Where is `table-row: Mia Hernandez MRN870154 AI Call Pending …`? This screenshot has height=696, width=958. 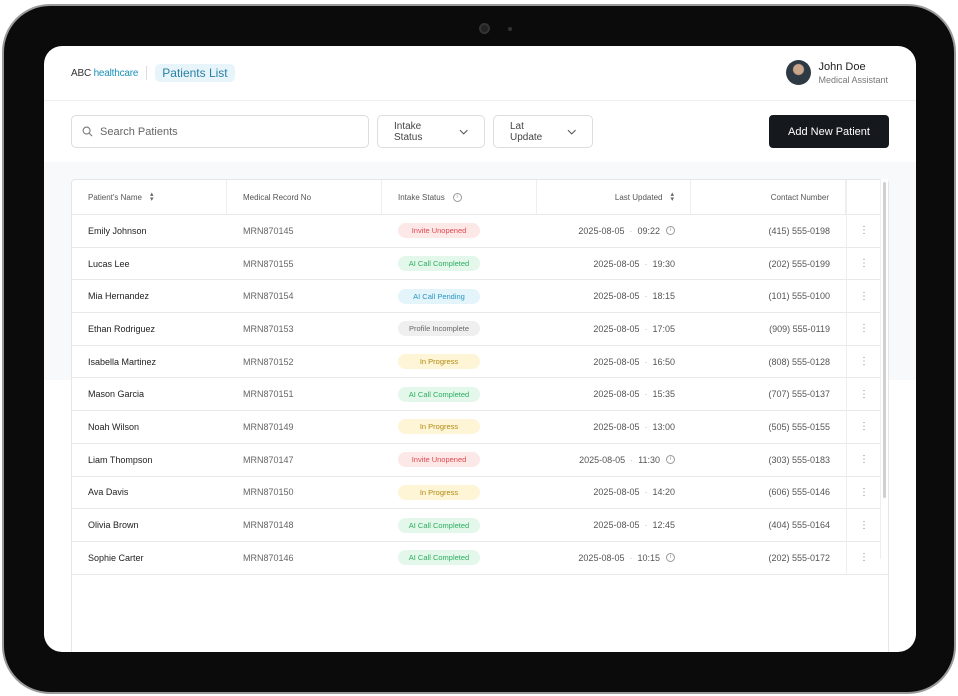
table-row: Mia Hernandez MRN870154 AI Call Pending … is located at coordinates (480, 297).